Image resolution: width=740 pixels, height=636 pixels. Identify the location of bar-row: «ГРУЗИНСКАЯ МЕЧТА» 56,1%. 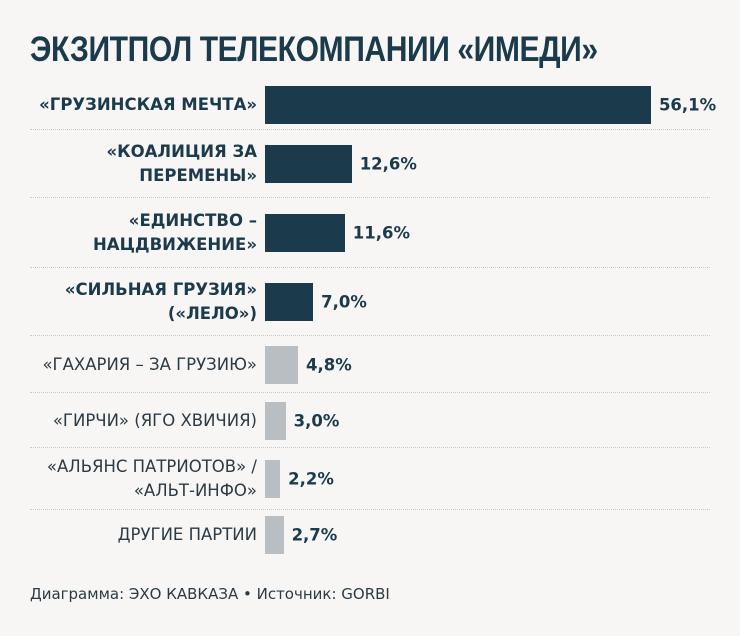
(373, 105).